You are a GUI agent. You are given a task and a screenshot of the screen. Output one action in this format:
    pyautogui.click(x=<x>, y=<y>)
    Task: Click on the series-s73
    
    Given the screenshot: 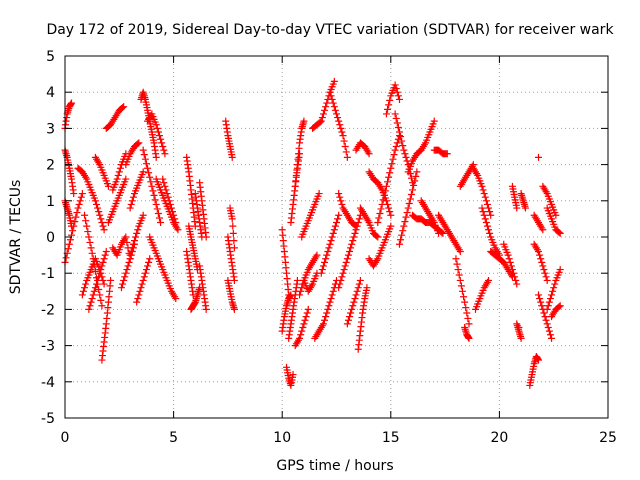 What is the action you would take?
    pyautogui.click(x=490, y=231)
    